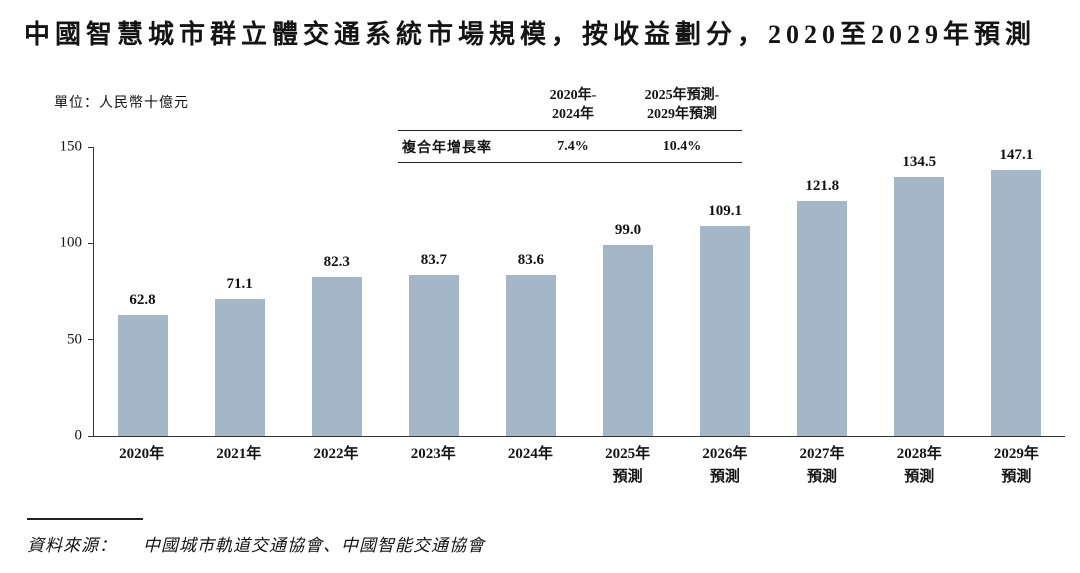  I want to click on y-tick-label: 150, so click(71, 146).